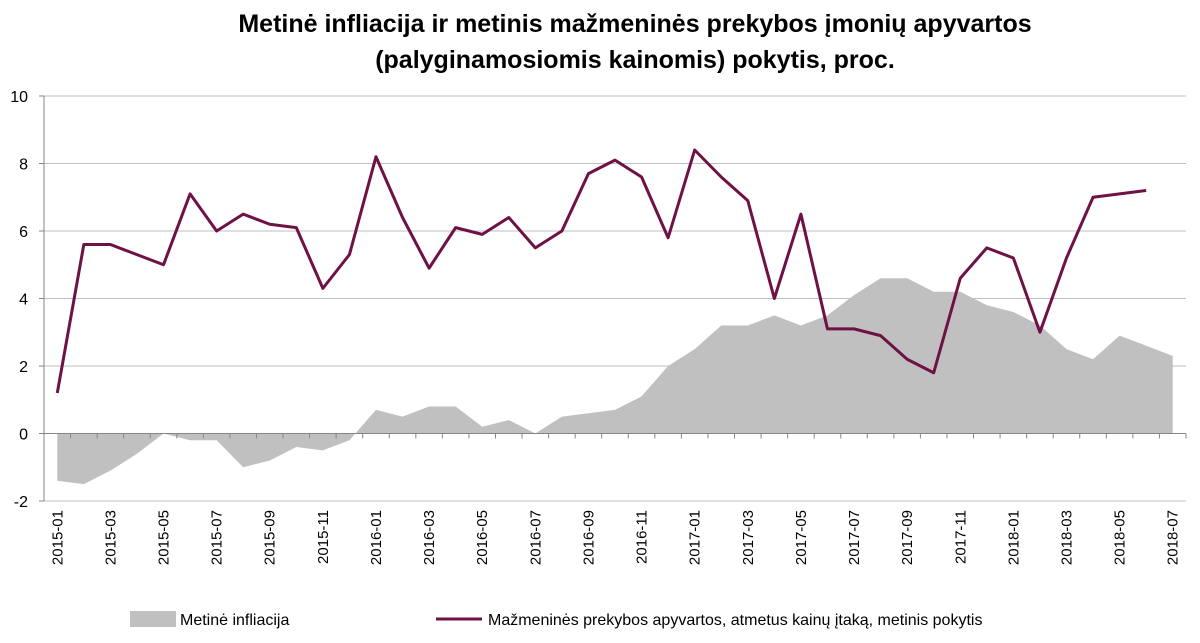 The height and width of the screenshot is (643, 1200). Describe the element at coordinates (854, 537) in the screenshot. I see `x-tick-label: 2017-07` at that location.